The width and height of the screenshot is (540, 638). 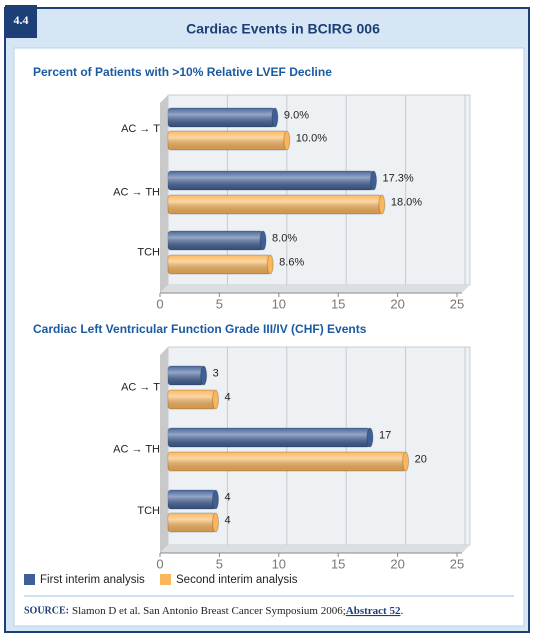 What do you see at coordinates (92, 580) in the screenshot?
I see `legend-label: First interim analysis` at bounding box center [92, 580].